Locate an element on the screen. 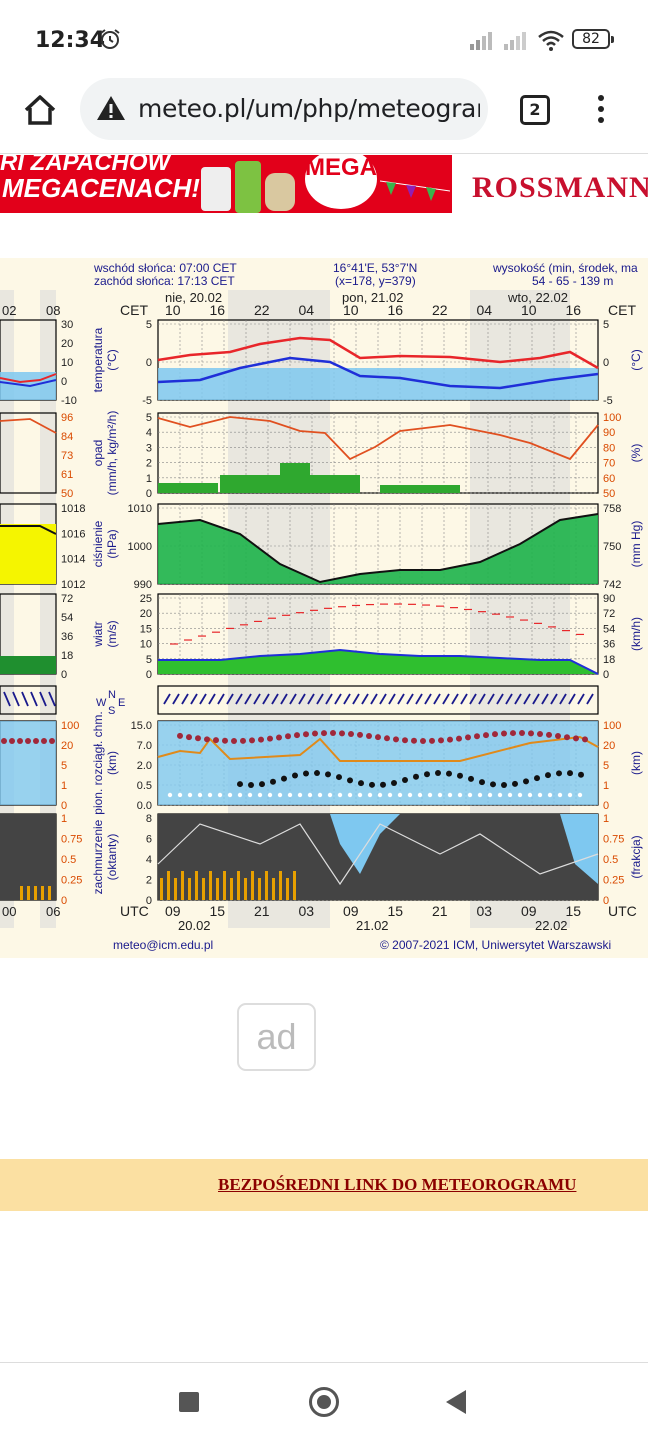  direct-link: BEZPOŚREDNI LINK DO METEOROGRAMU is located at coordinates (397, 1184).